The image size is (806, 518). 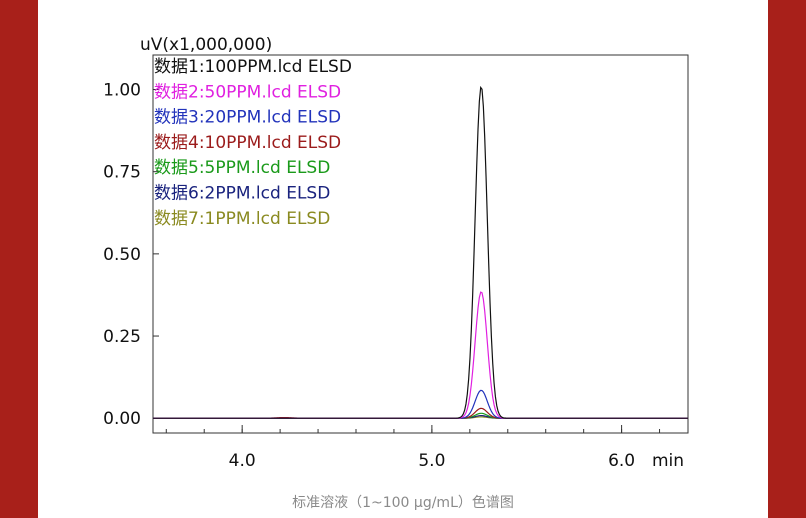 What do you see at coordinates (206, 45) in the screenshot?
I see `y-axis-unit-label: uV(x1,000,000)` at bounding box center [206, 45].